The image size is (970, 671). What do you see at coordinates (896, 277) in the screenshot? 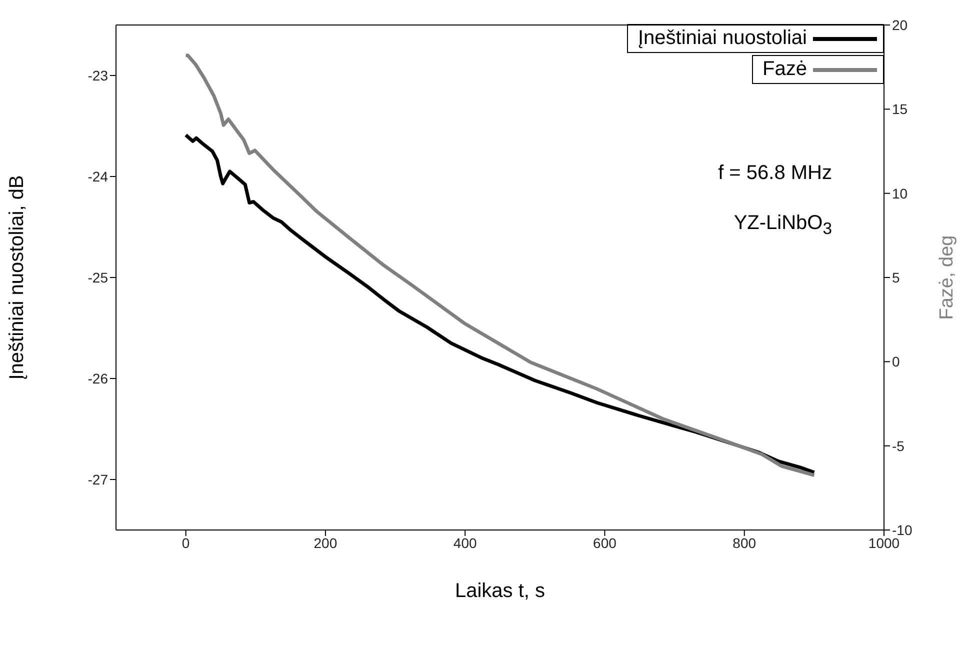
I see `y2-tick-label: 5` at bounding box center [896, 277].